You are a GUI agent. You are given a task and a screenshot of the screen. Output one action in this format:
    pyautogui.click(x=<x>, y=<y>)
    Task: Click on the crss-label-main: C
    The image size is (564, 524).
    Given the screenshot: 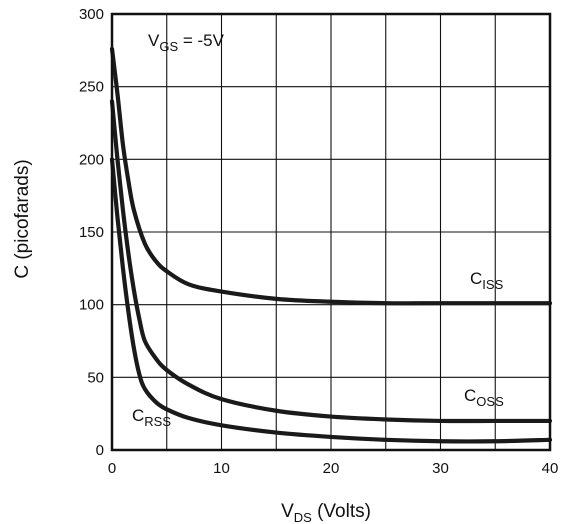 What is the action you would take?
    pyautogui.click(x=138, y=415)
    